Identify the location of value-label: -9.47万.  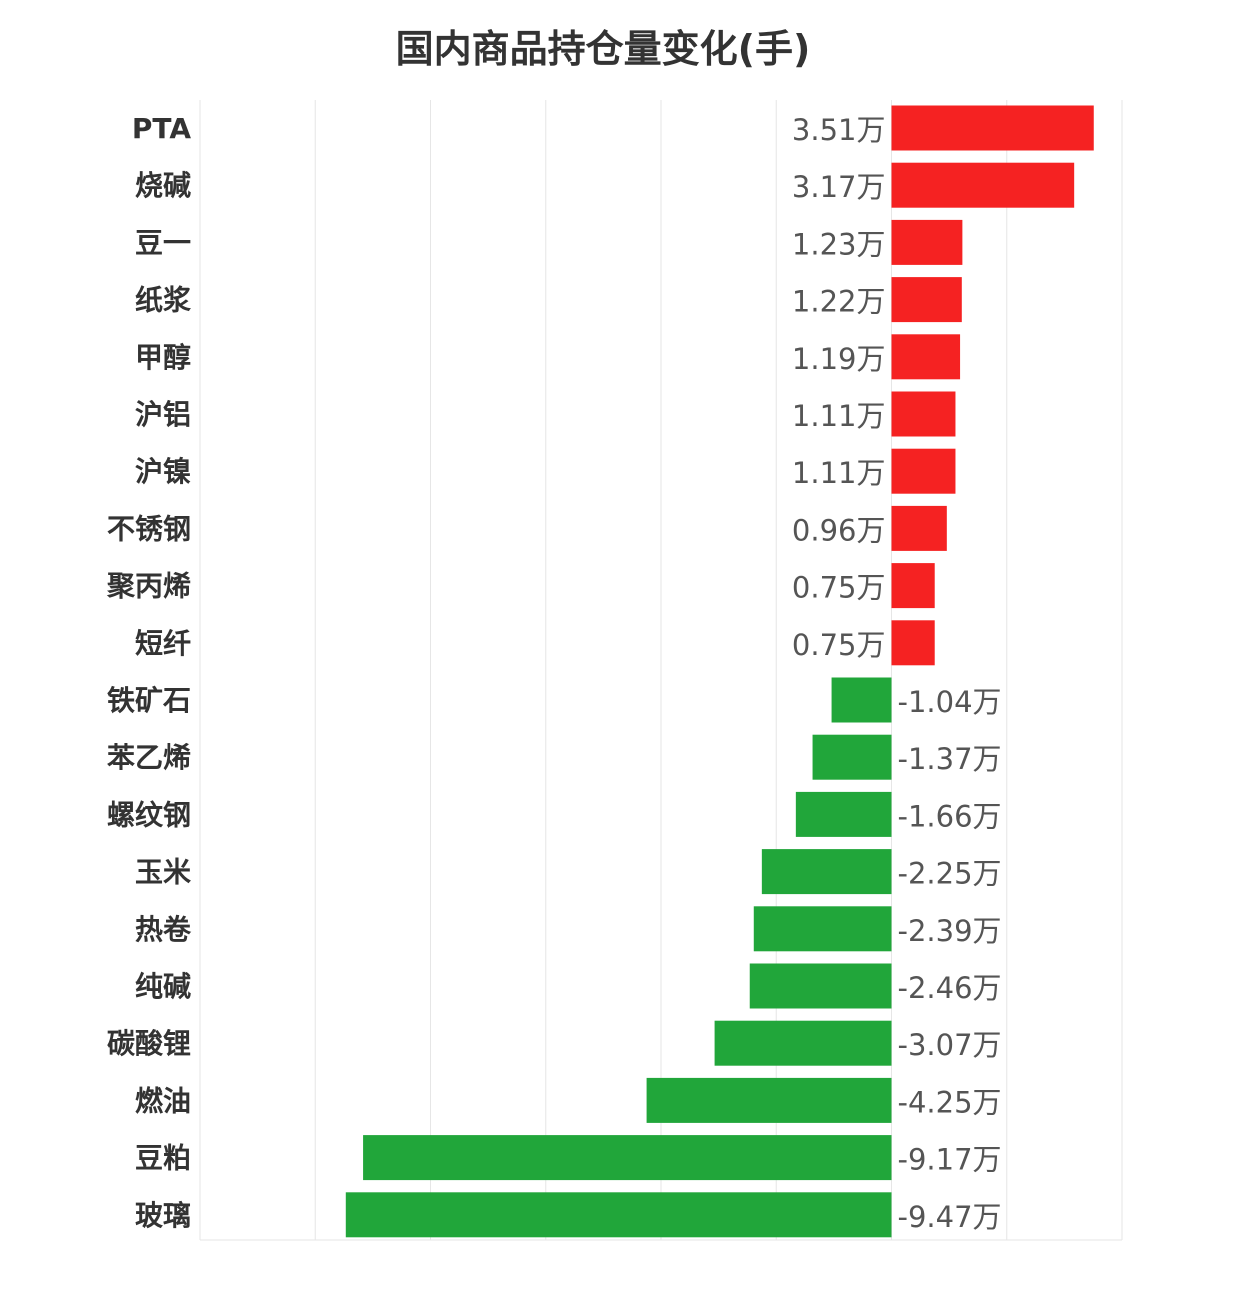
(950, 1217).